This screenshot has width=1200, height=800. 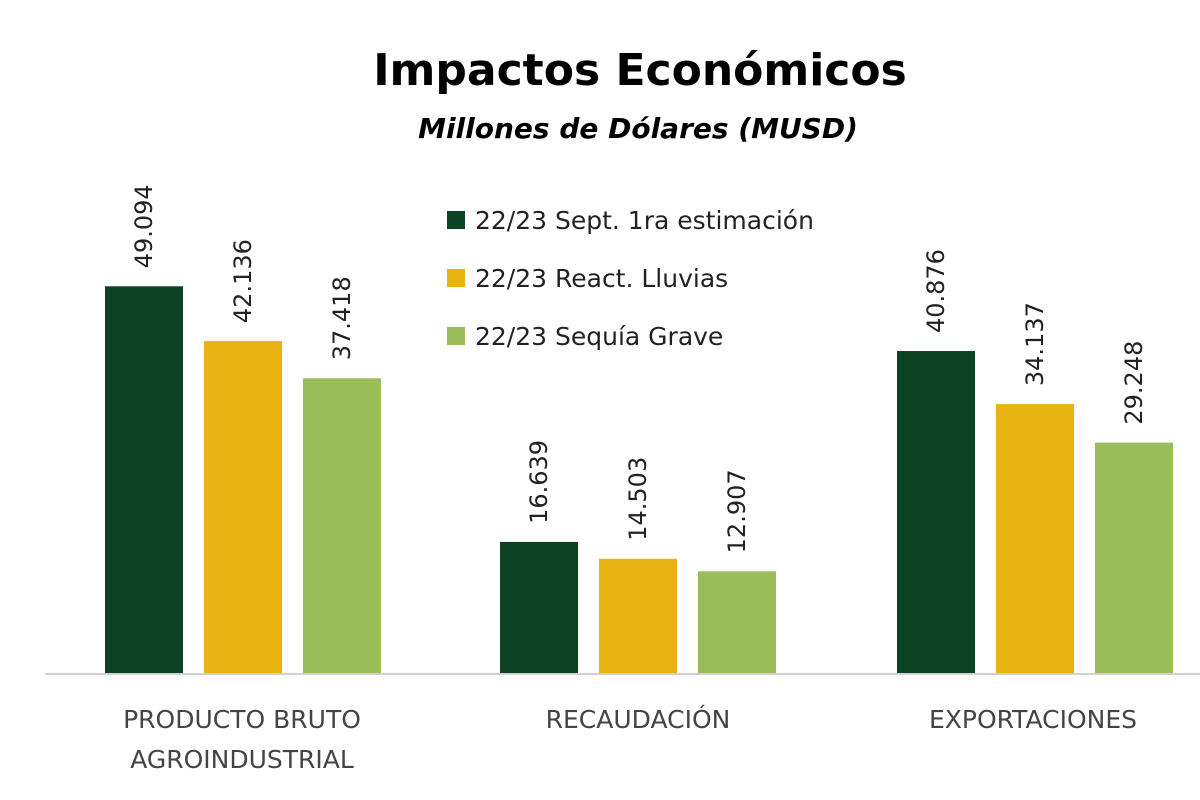 What do you see at coordinates (638, 499) in the screenshot?
I see `value-label-recaudacion-react-lluvias: 14.503` at bounding box center [638, 499].